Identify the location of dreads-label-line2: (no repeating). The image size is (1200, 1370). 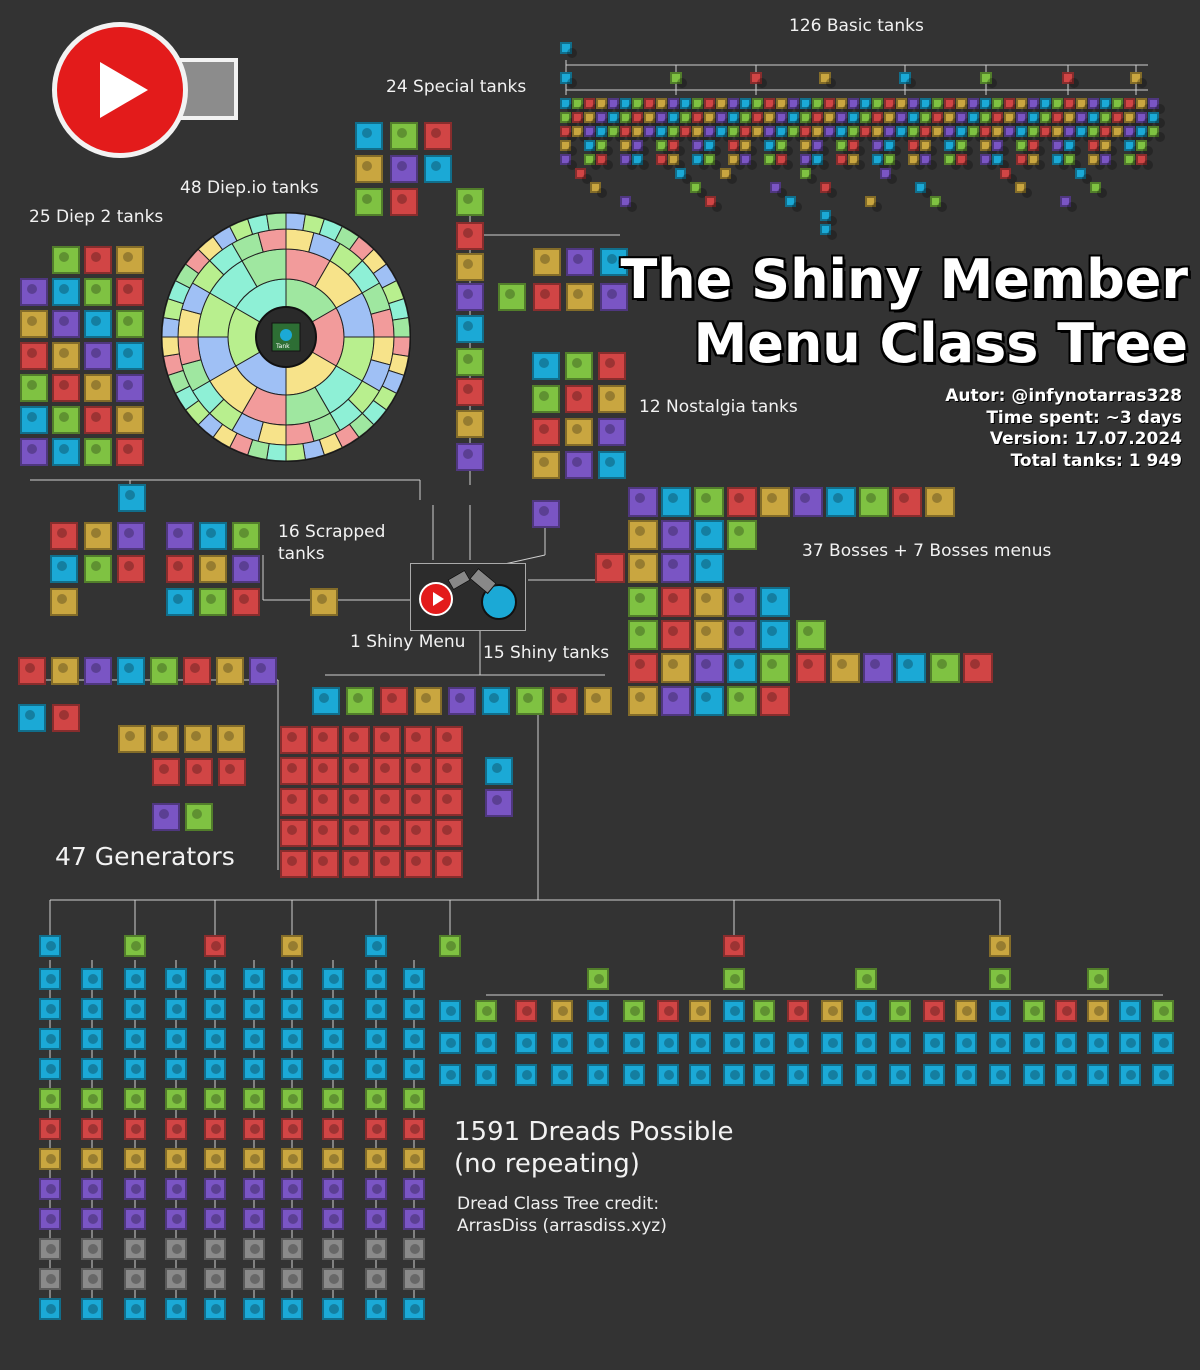
(547, 1164).